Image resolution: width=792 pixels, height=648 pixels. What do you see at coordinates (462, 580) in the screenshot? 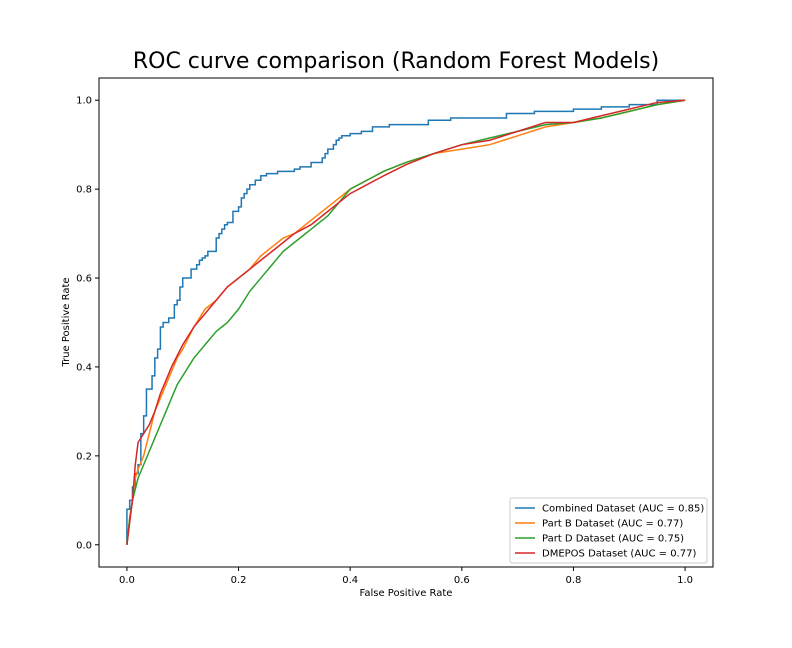
I see `x-tick-label: 0.6` at bounding box center [462, 580].